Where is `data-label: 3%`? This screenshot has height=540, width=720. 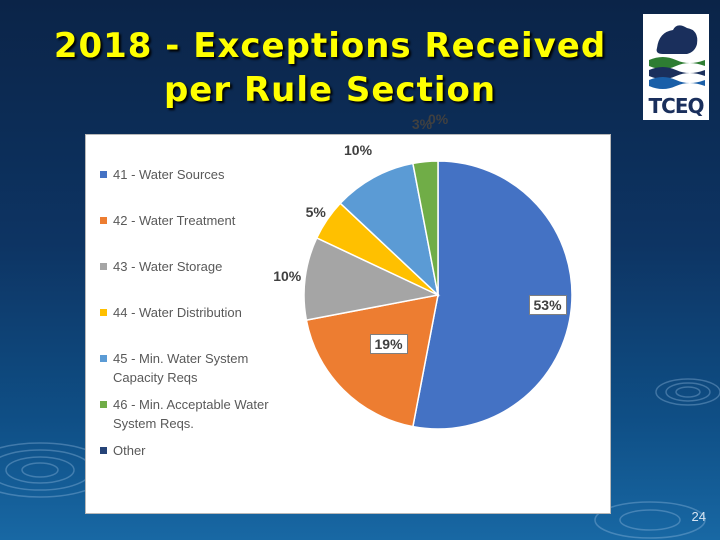 data-label: 3% is located at coordinates (422, 123).